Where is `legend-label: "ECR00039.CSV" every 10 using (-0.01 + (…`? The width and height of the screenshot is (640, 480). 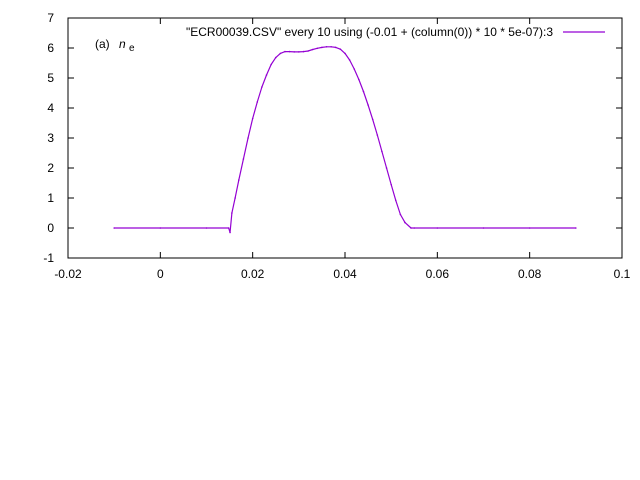 legend-label: "ECR00039.CSV" every 10 using (-0.01 + (… is located at coordinates (369, 32).